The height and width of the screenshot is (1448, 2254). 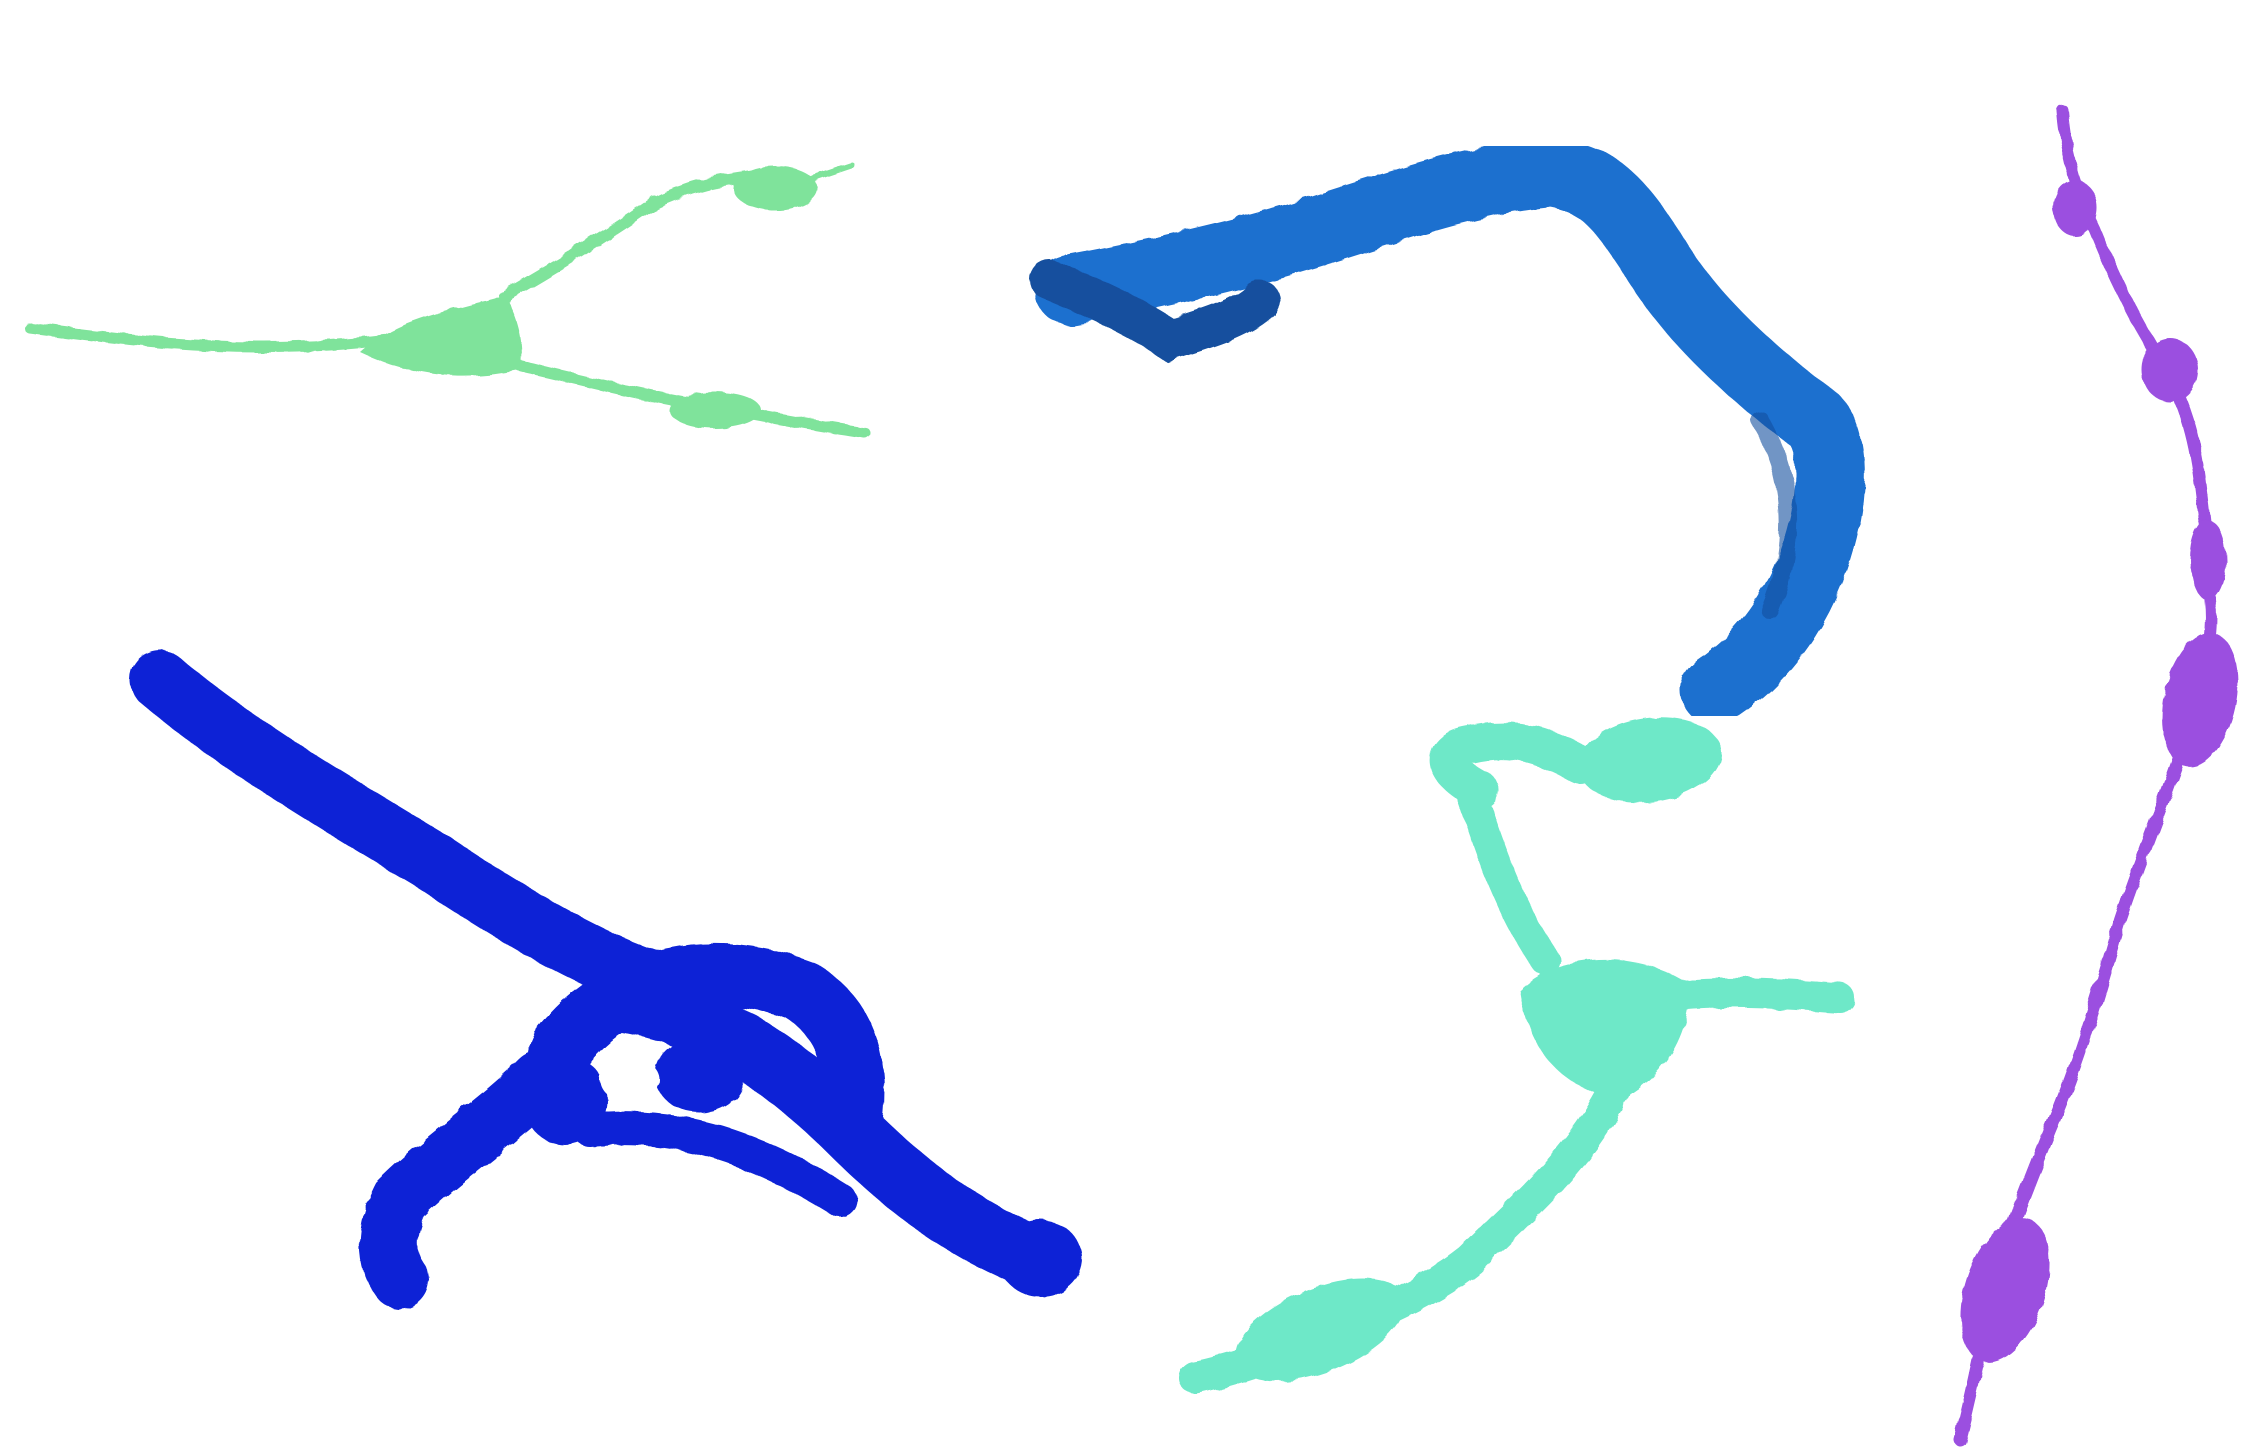 What do you see at coordinates (447, 300) in the screenshot?
I see `green-bipolar-cell` at bounding box center [447, 300].